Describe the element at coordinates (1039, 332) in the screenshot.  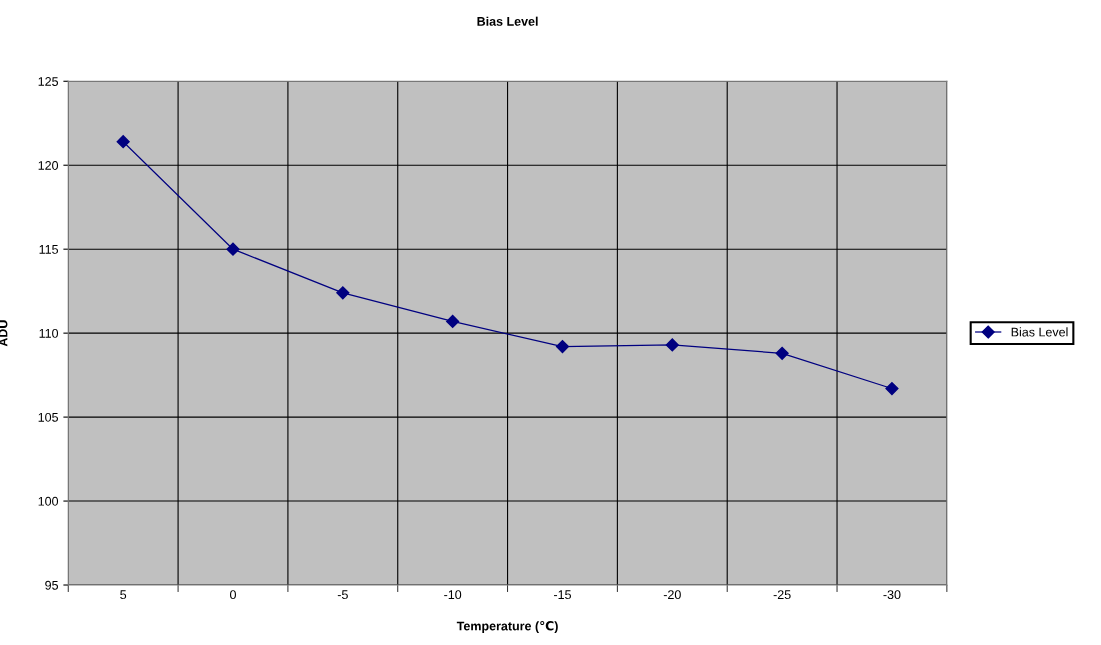
I see `legend-label: Bias Level` at that location.